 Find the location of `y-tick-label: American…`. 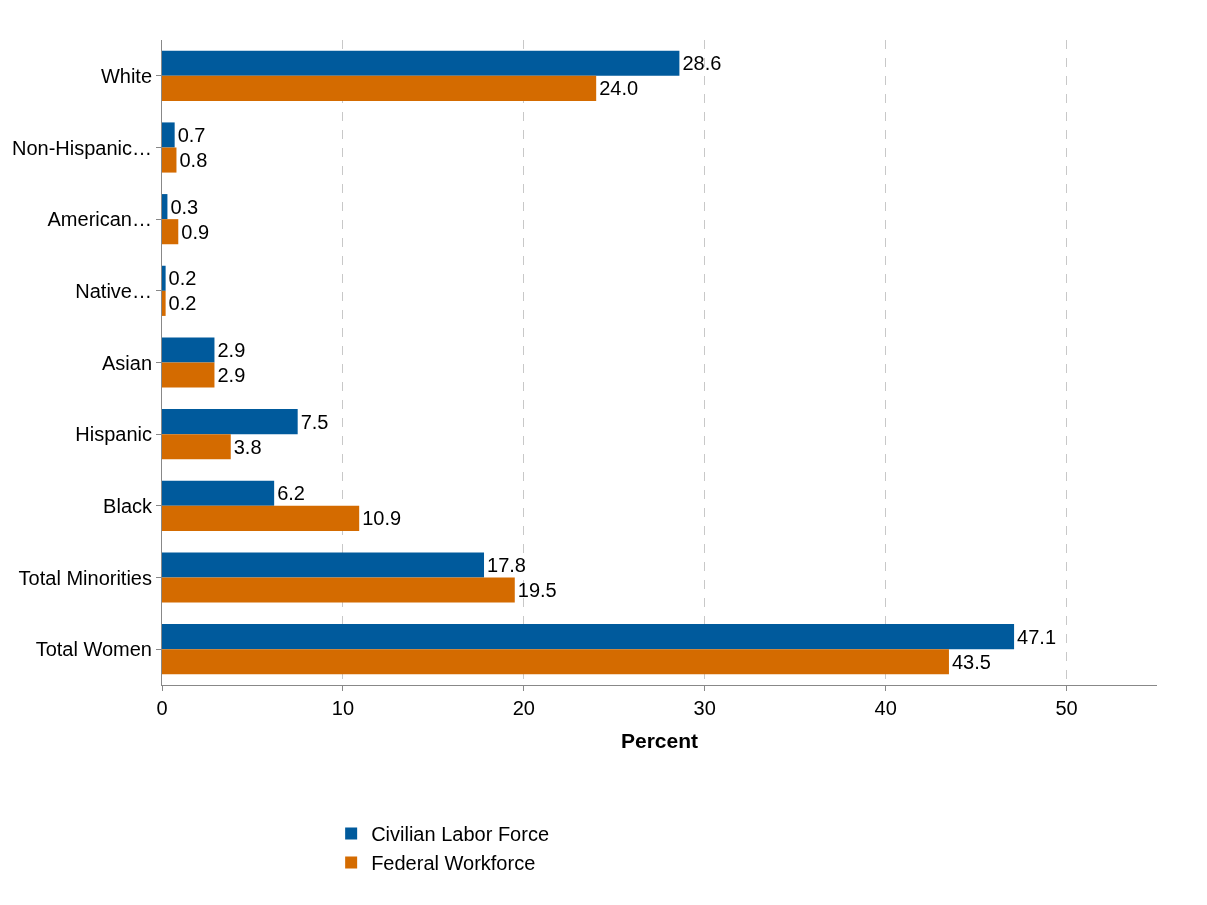

y-tick-label: American… is located at coordinates (99, 219).